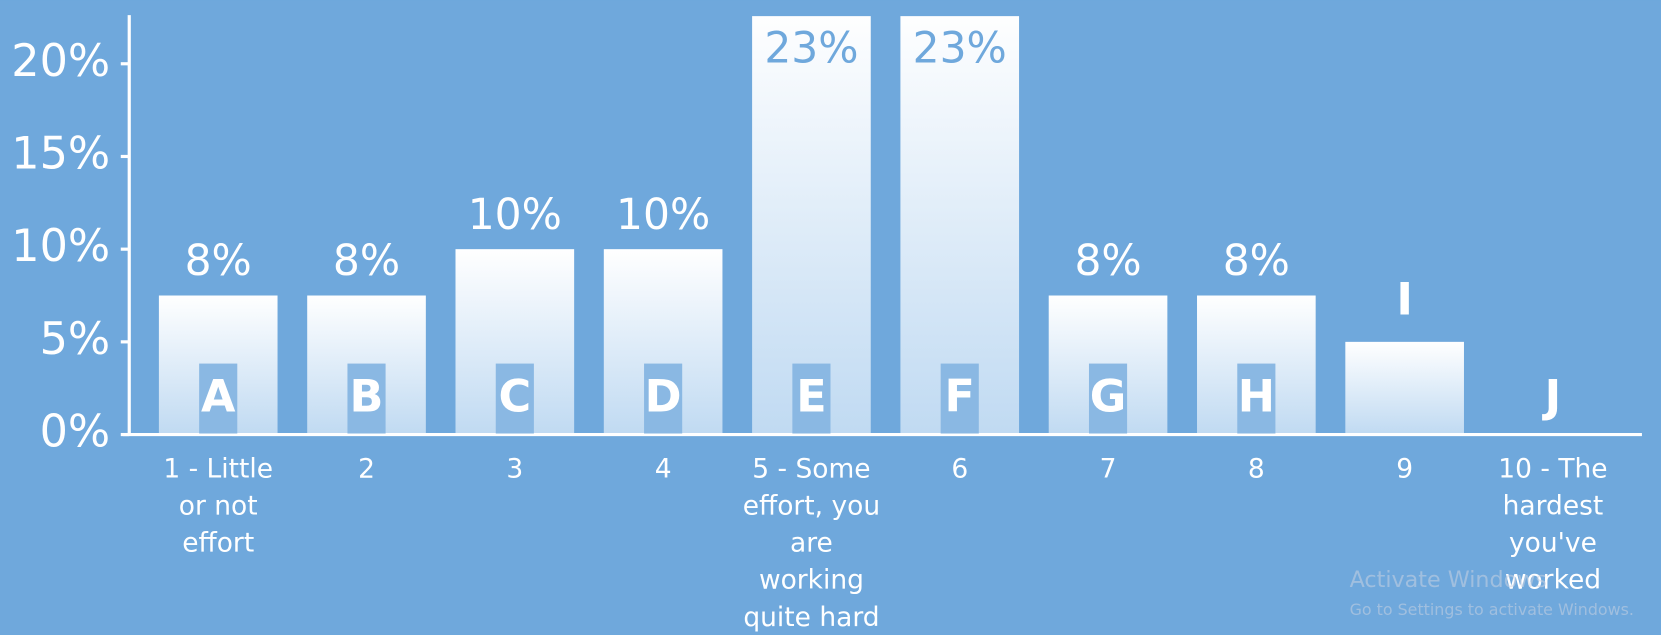 Image resolution: width=1661 pixels, height=635 pixels. Describe the element at coordinates (60, 153) in the screenshot. I see `y-tick-label: 15%` at that location.